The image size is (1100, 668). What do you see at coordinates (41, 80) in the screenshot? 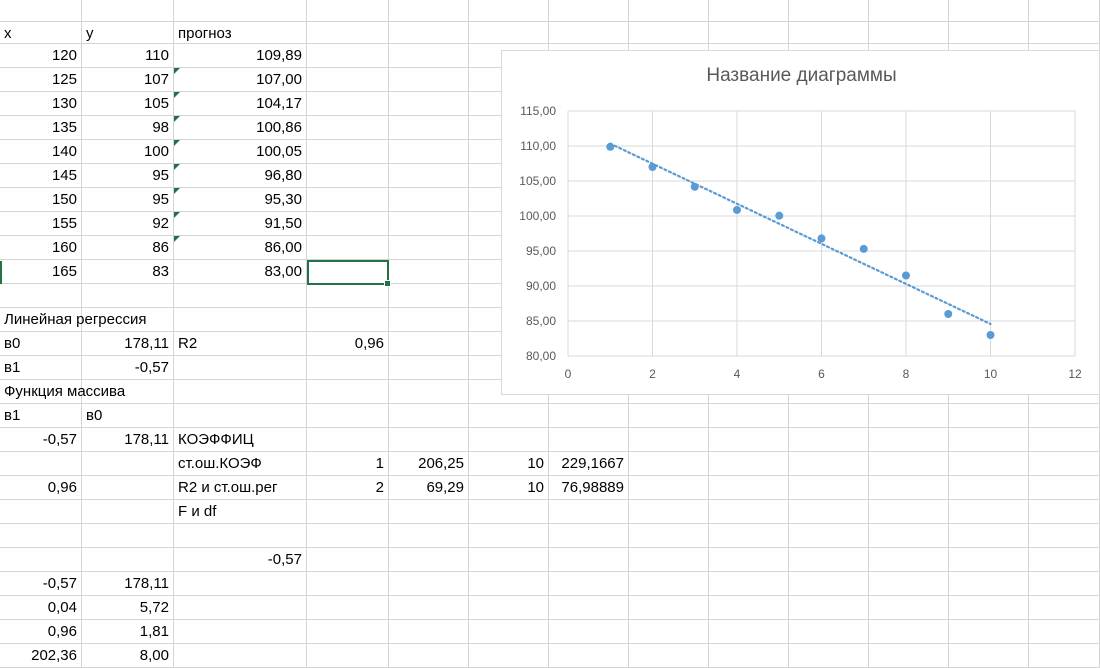
I see `grid-cell: 125` at bounding box center [41, 80].